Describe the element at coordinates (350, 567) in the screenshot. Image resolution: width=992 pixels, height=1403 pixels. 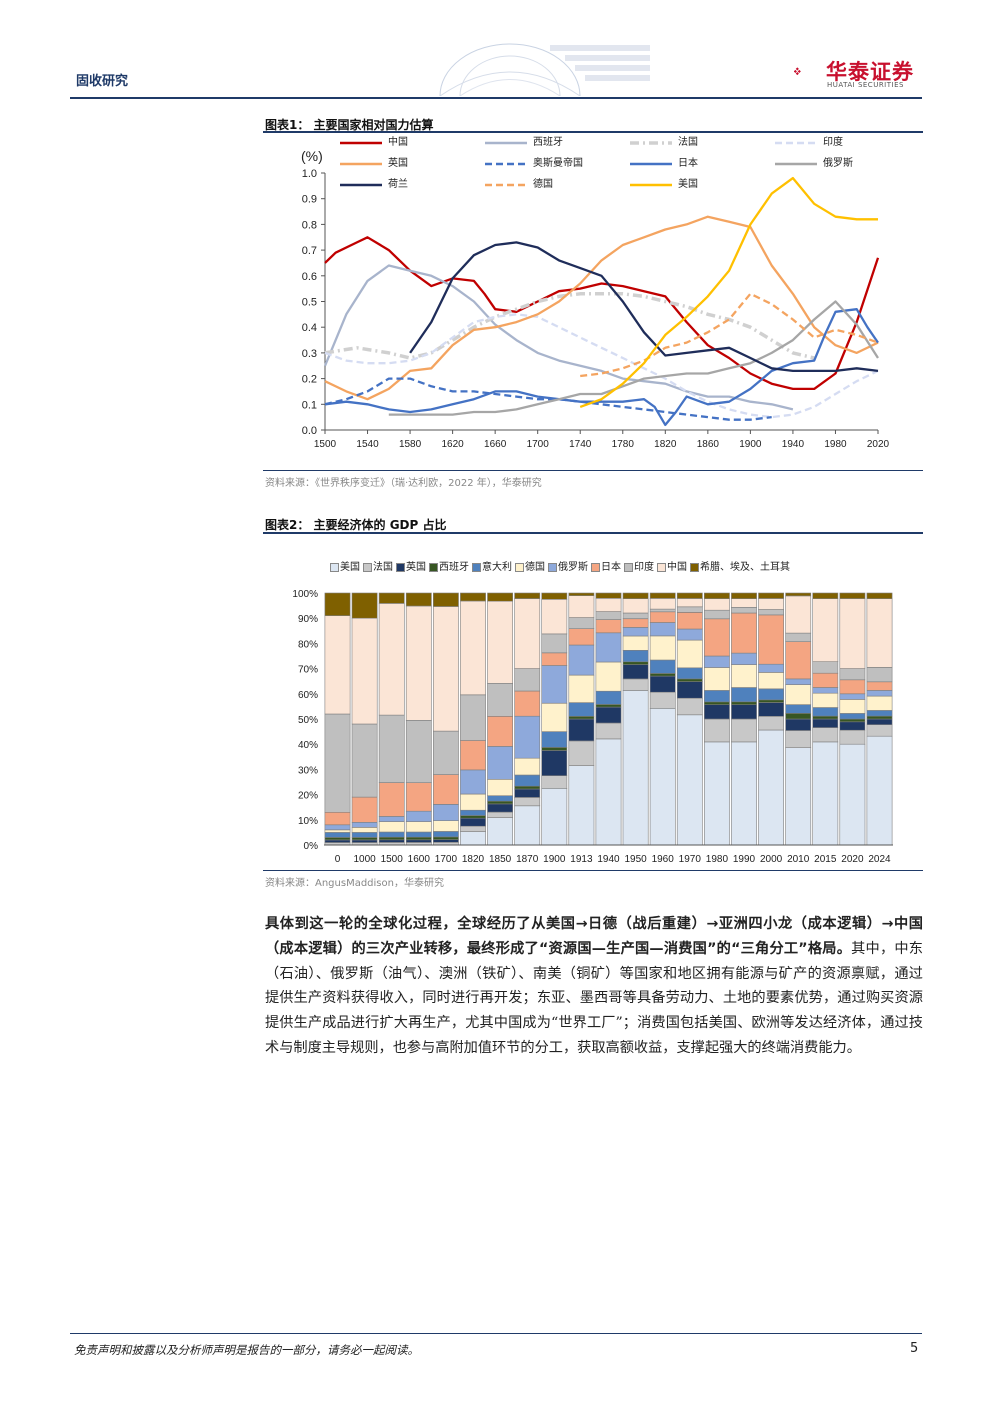
I see `legend-label: 美国` at that location.